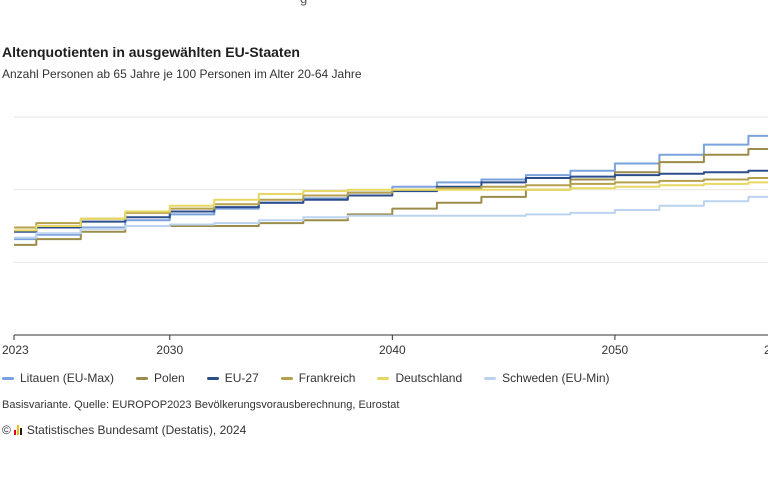  Describe the element at coordinates (241, 378) in the screenshot. I see `legend-label: EU-27` at that location.